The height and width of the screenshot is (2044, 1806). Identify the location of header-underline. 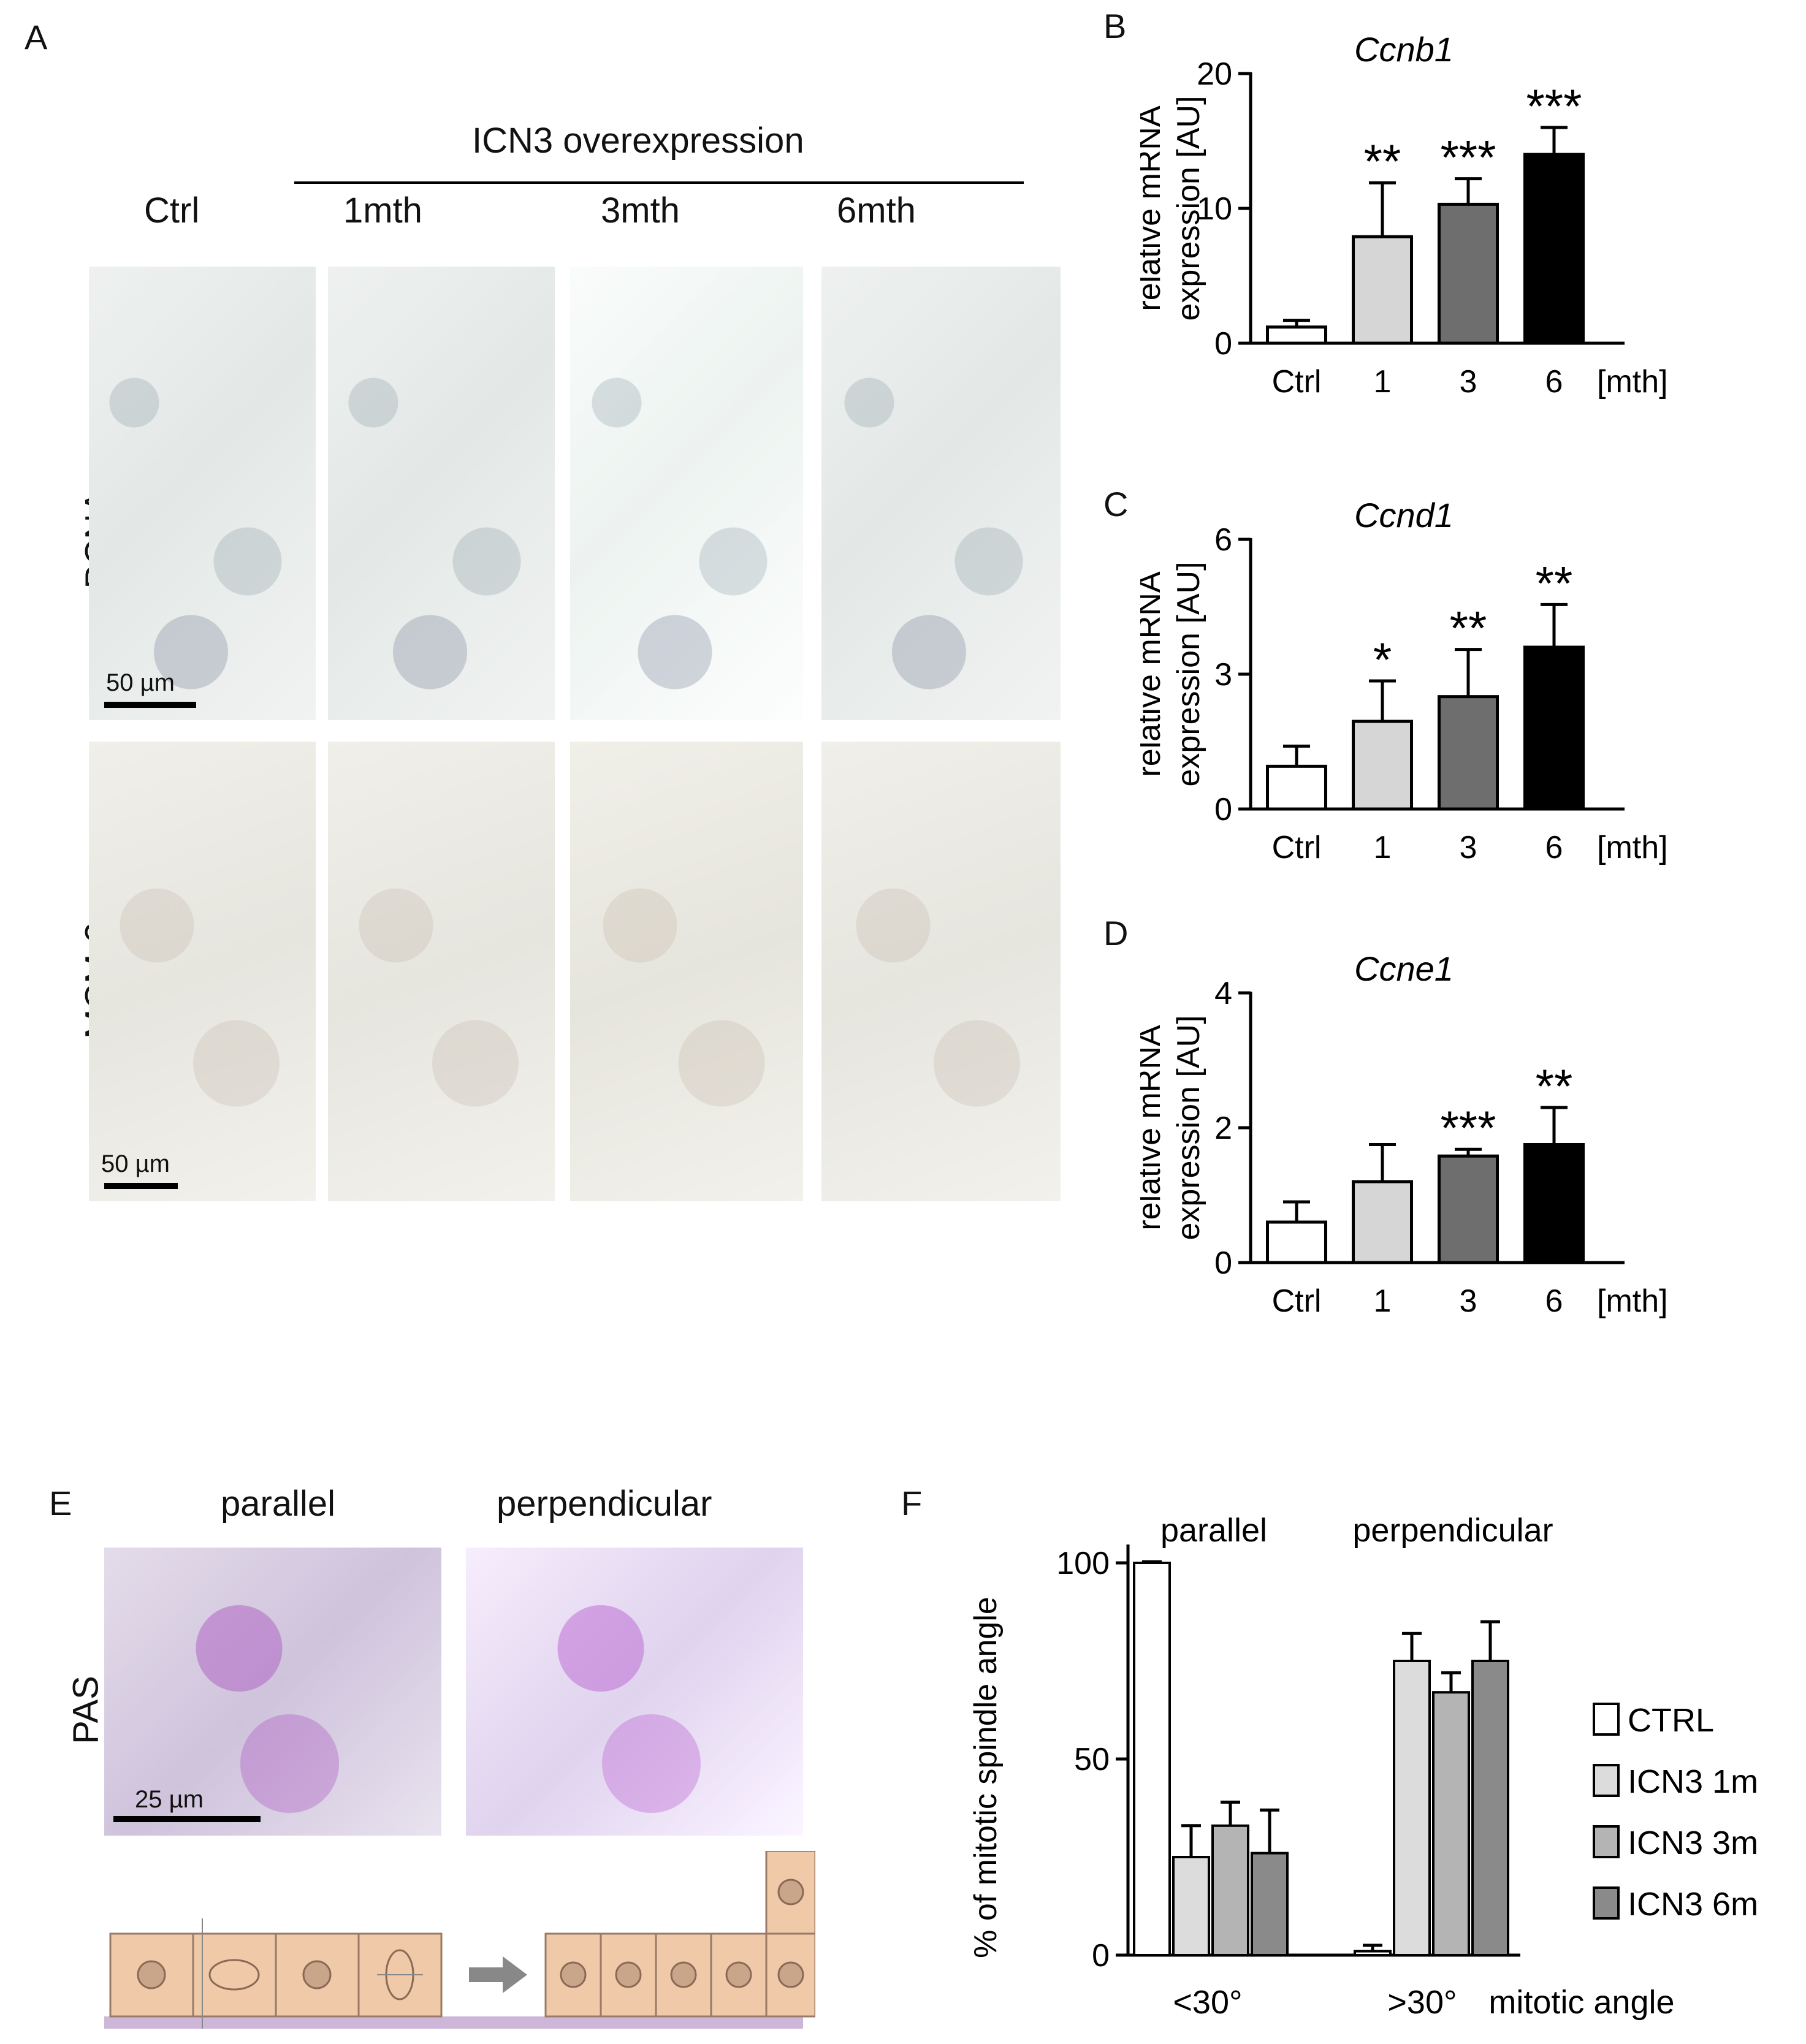
(659, 183).